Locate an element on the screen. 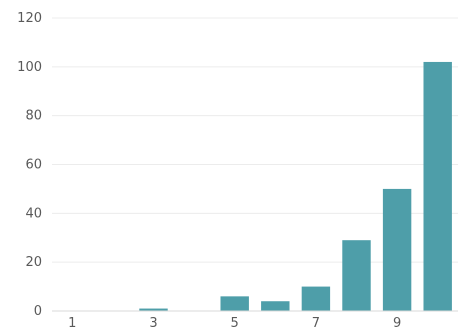 The image size is (460, 331). x-tick-label: 5 is located at coordinates (235, 323).